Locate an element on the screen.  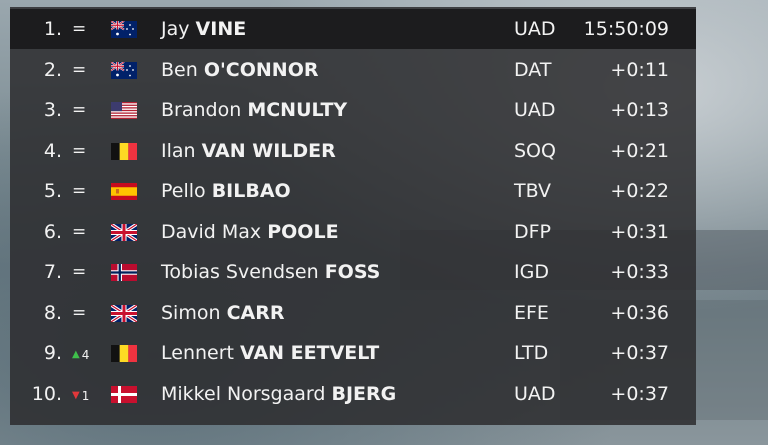
standings-row: 2. = Ben O'CONNOR DAT +0:11 is located at coordinates (353, 70).